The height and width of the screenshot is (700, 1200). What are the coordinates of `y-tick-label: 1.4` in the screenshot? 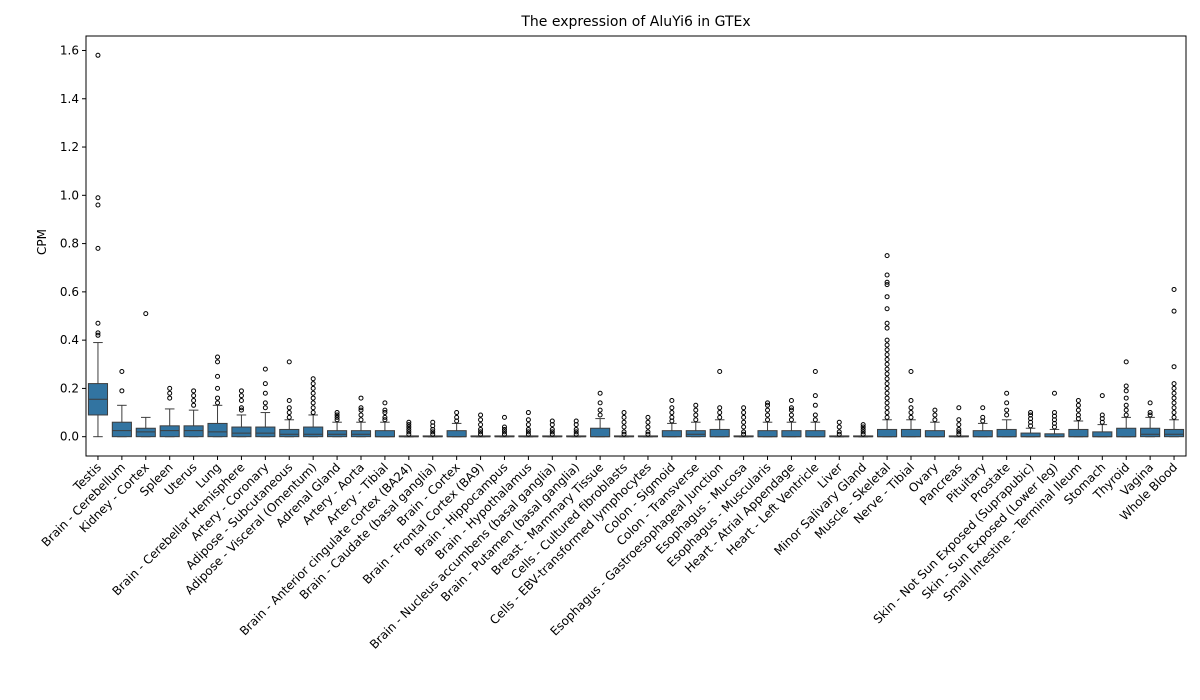 It's located at (69, 99).